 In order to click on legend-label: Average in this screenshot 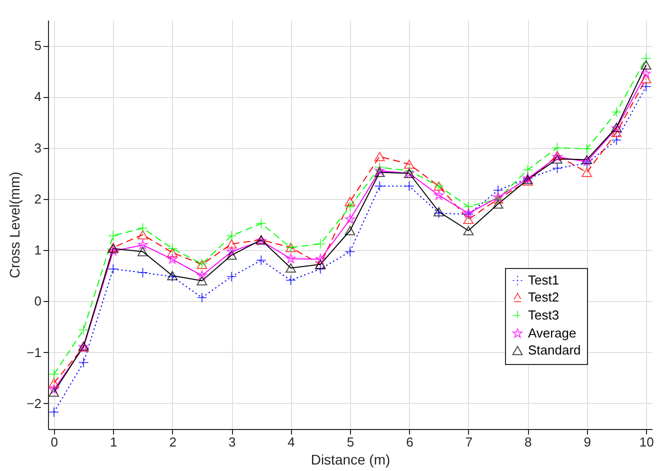, I will do `click(552, 333)`.